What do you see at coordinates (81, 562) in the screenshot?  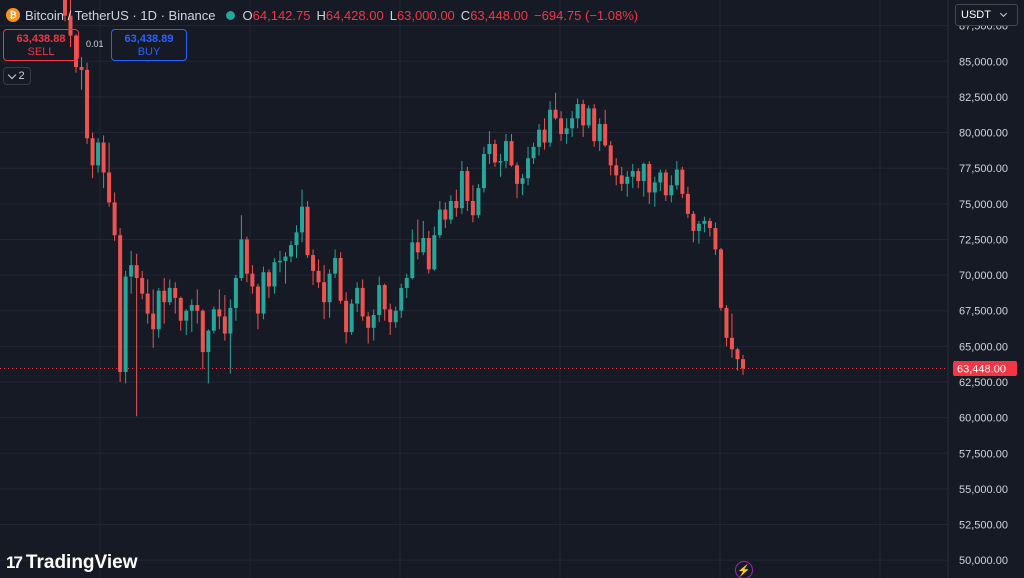 I see `tradingview-wordmark: TradingView` at bounding box center [81, 562].